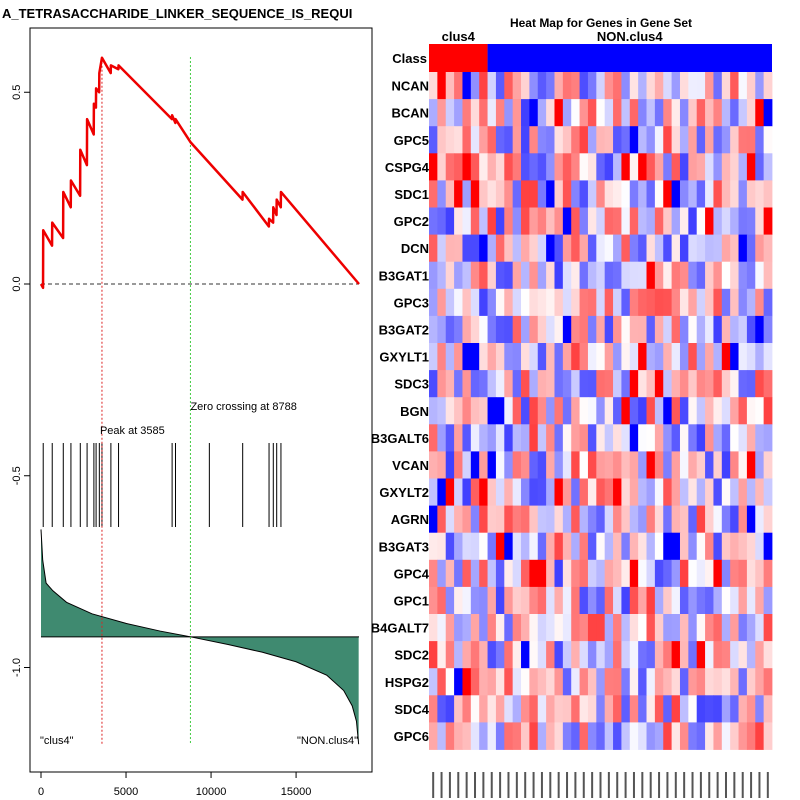 The width and height of the screenshot is (800, 800). I want to click on enrichment-score-line, so click(199, 173).